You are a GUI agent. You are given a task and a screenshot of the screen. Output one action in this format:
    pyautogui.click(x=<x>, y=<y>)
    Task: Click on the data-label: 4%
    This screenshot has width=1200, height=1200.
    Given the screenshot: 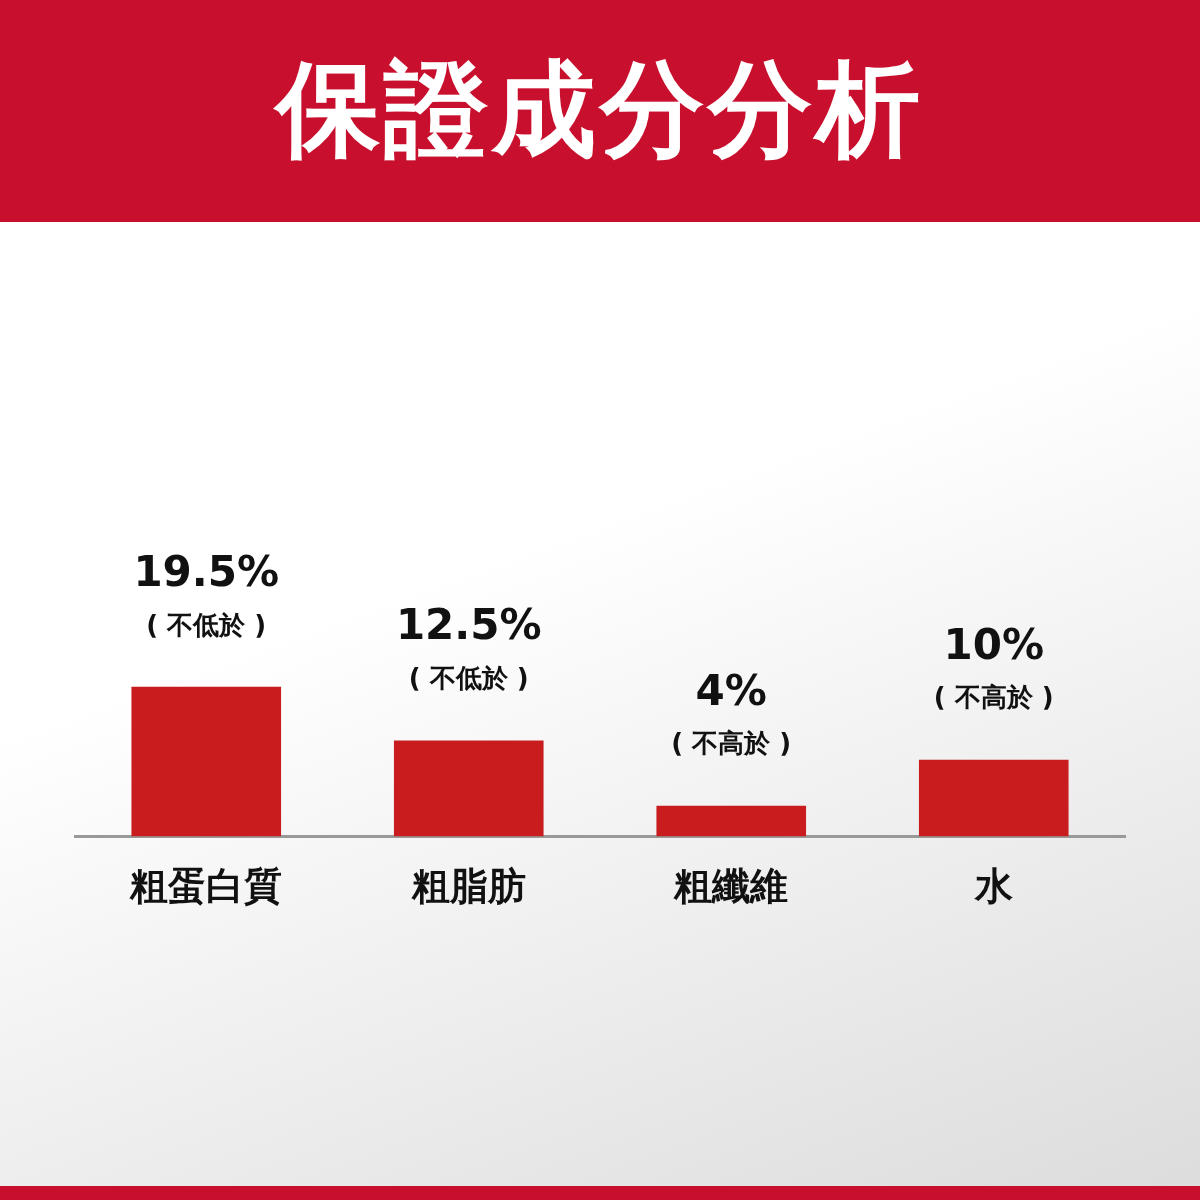 What is the action you would take?
    pyautogui.click(x=731, y=690)
    